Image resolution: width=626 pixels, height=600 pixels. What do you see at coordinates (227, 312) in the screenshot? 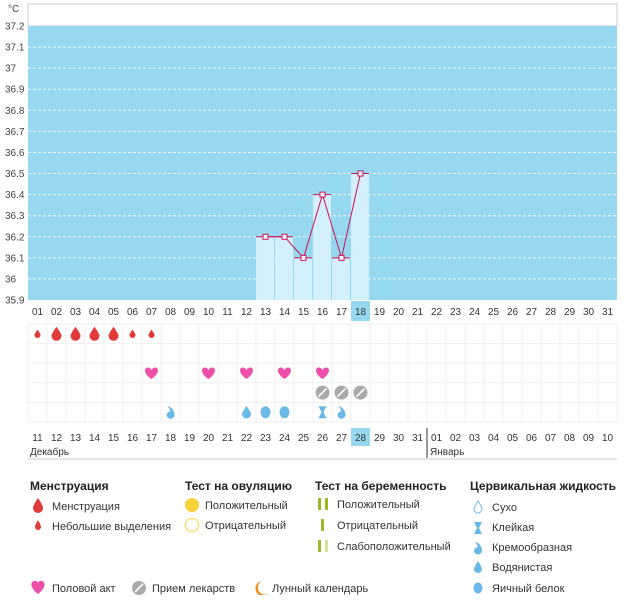
I see `cycle-day-label: 11` at bounding box center [227, 312].